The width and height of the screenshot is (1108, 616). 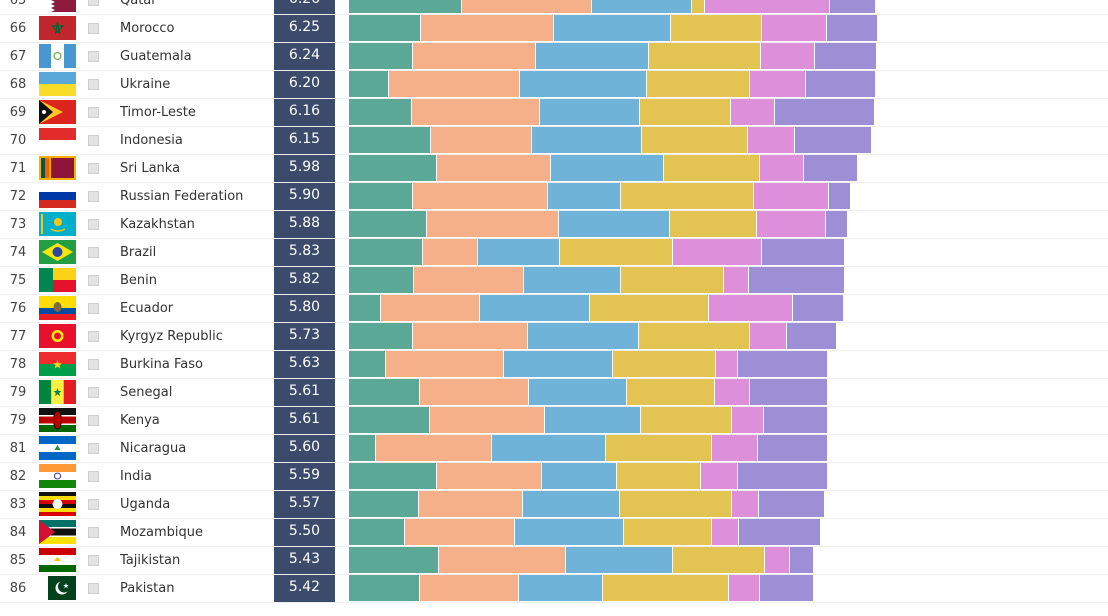 What do you see at coordinates (554, 533) in the screenshot?
I see `table-row: 84 Mozambique 5.50` at bounding box center [554, 533].